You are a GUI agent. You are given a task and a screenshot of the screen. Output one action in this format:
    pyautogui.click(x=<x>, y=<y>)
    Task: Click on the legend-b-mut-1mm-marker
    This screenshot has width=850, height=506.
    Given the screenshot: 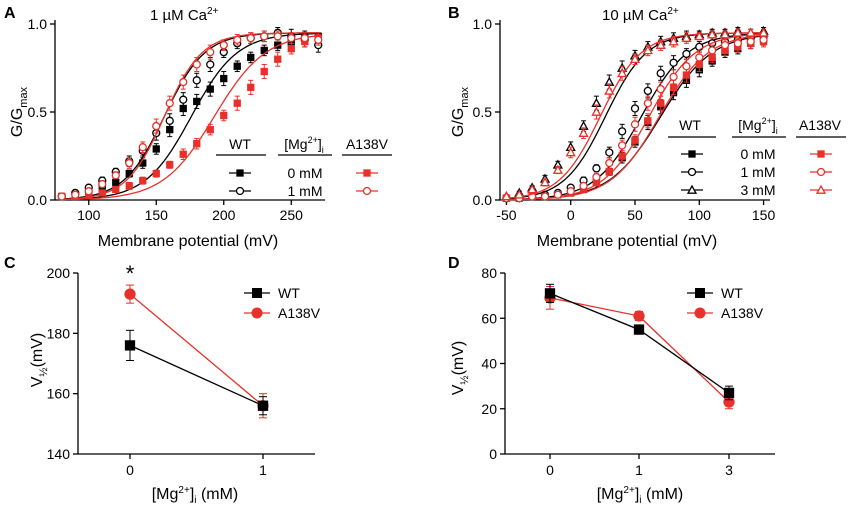 What is the action you would take?
    pyautogui.click(x=821, y=172)
    